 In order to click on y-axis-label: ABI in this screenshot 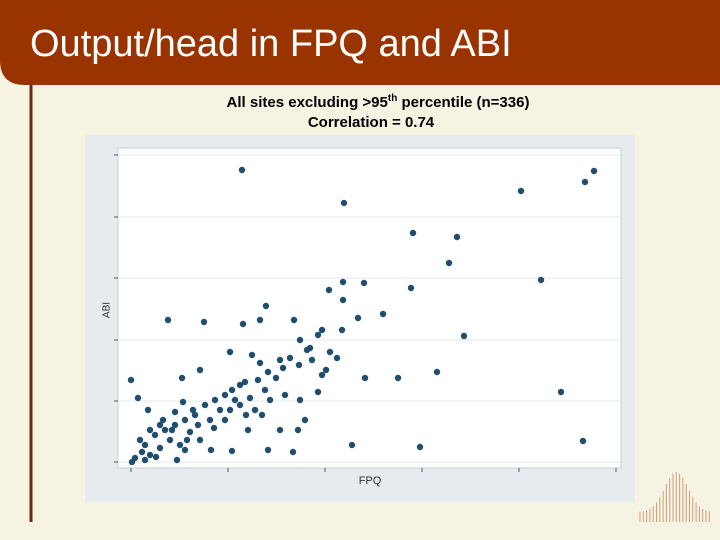, I will do `click(107, 310)`.